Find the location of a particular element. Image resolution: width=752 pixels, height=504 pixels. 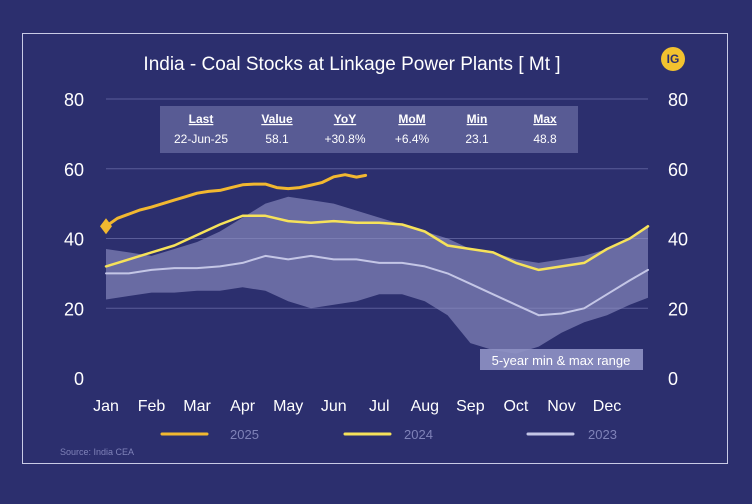

y-tick-right-40: 40 is located at coordinates (678, 240).